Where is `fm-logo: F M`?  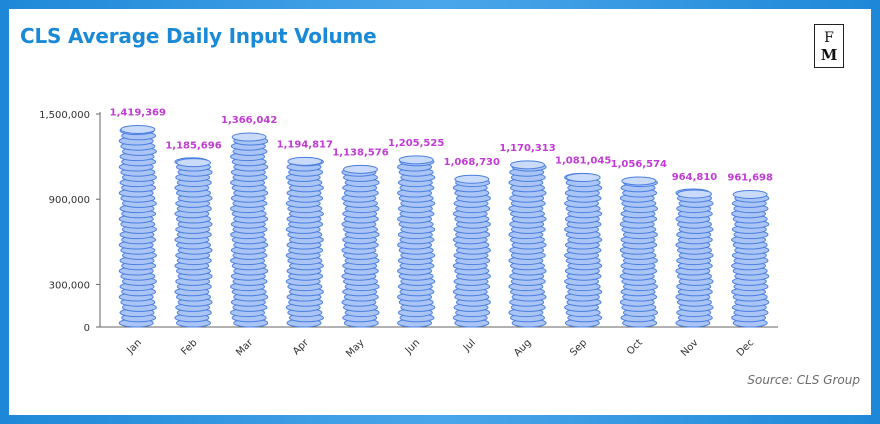
fm-logo: F M is located at coordinates (829, 46).